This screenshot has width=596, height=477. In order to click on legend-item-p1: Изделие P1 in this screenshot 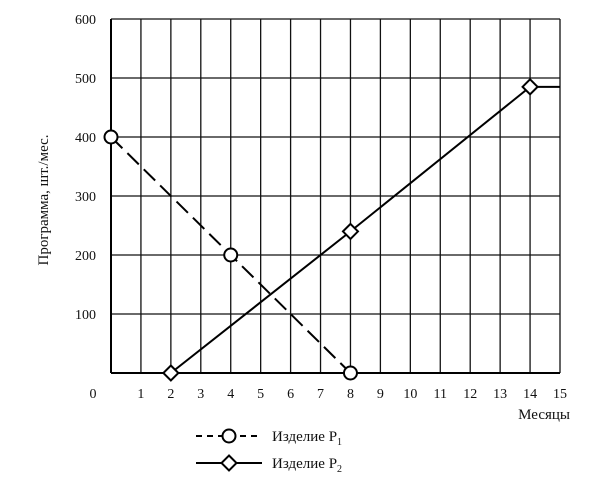, I will do `click(269, 438)`.